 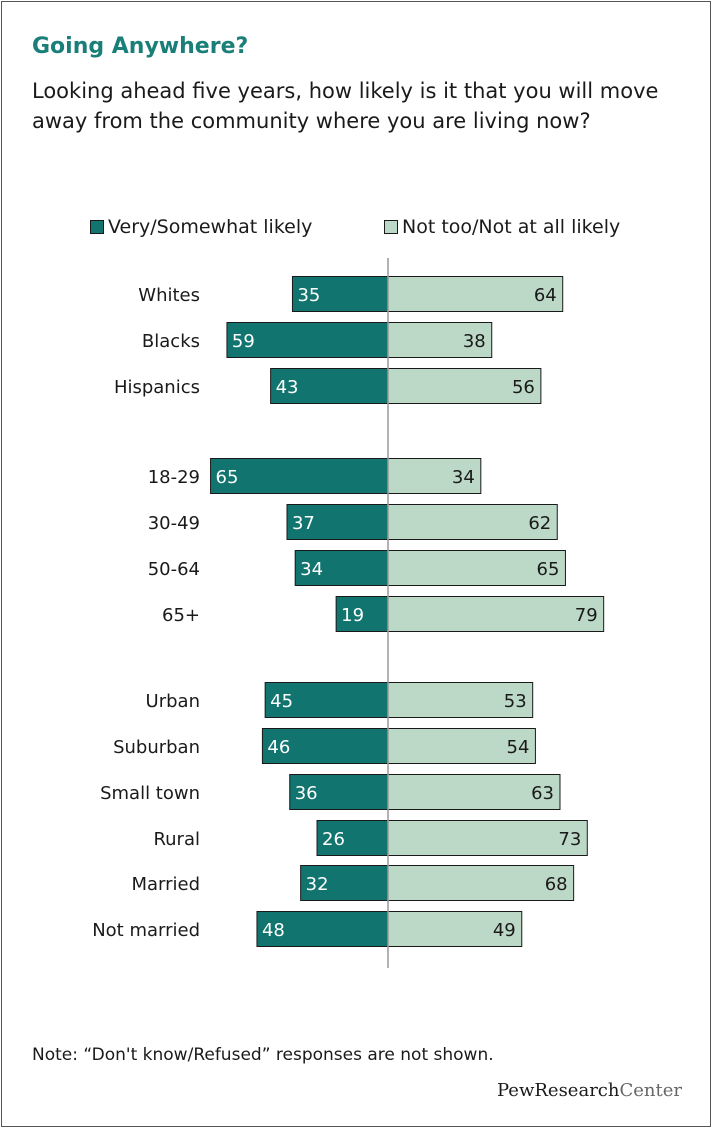 What do you see at coordinates (333, 839) in the screenshot?
I see `value-label-likely-rural: 26` at bounding box center [333, 839].